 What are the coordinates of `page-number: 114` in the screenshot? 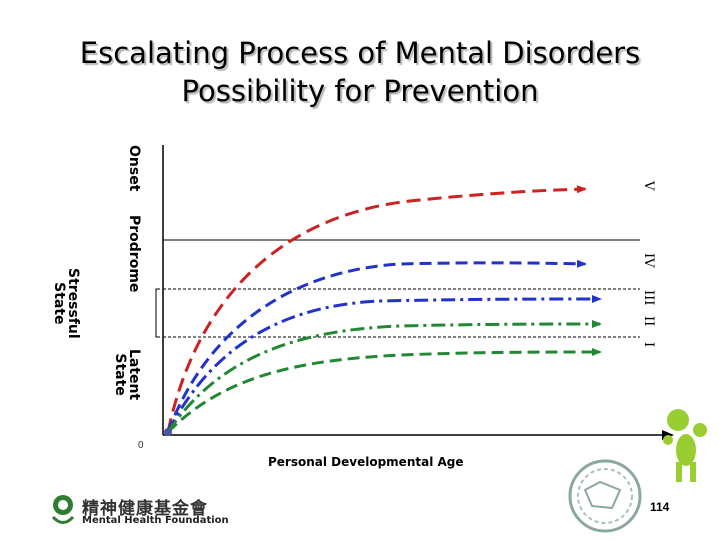 It's located at (660, 507).